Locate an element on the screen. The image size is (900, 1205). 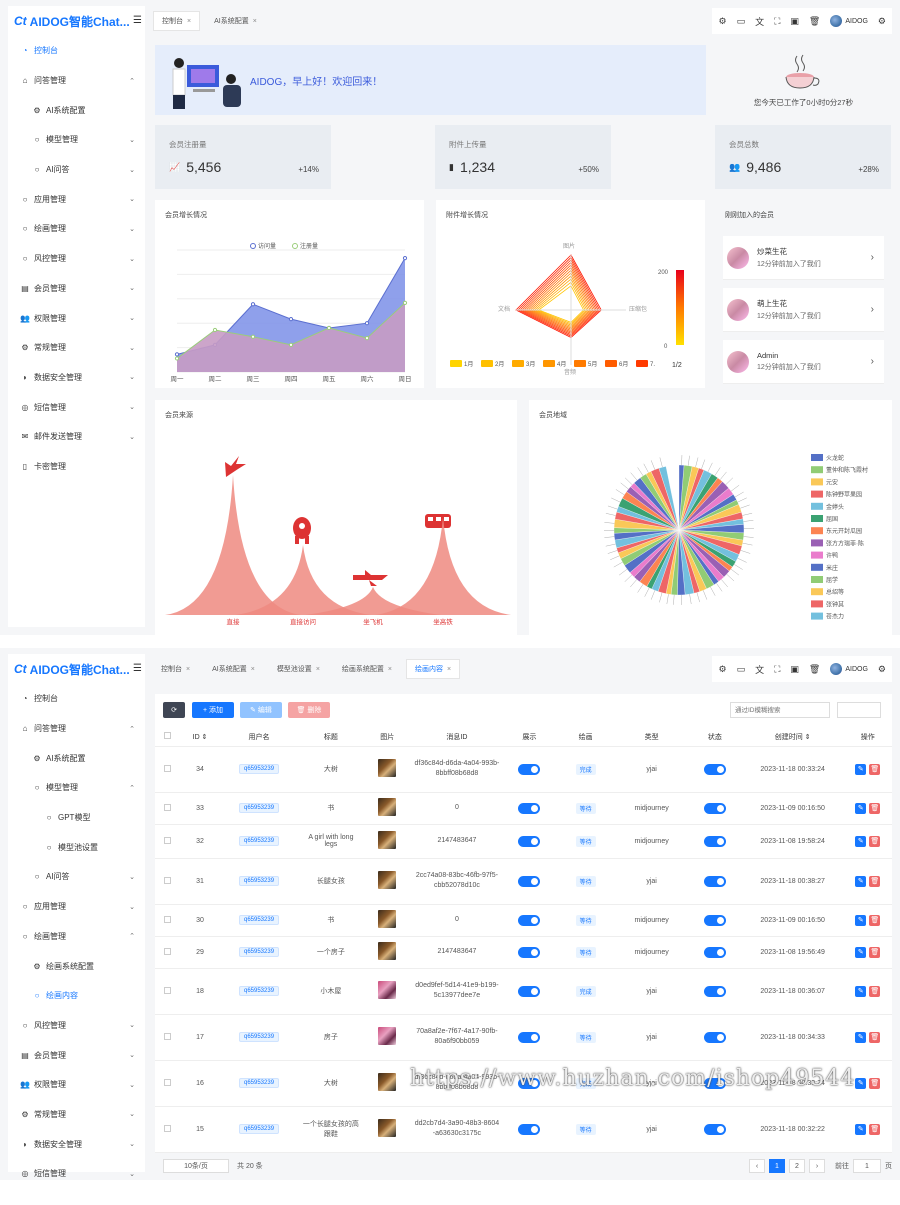
page-button: ‹ is located at coordinates (757, 1166).